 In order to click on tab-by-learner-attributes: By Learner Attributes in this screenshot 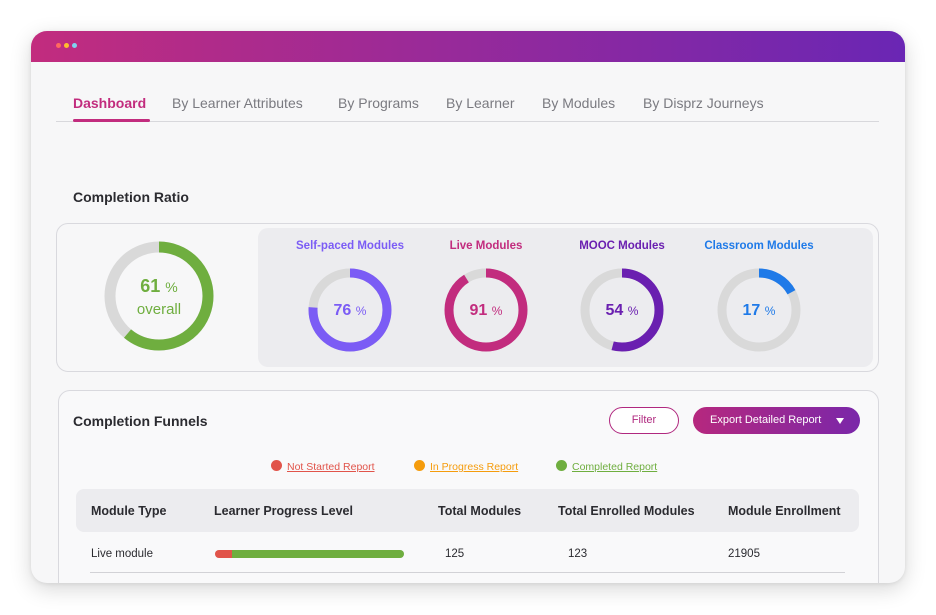, I will do `click(237, 103)`.